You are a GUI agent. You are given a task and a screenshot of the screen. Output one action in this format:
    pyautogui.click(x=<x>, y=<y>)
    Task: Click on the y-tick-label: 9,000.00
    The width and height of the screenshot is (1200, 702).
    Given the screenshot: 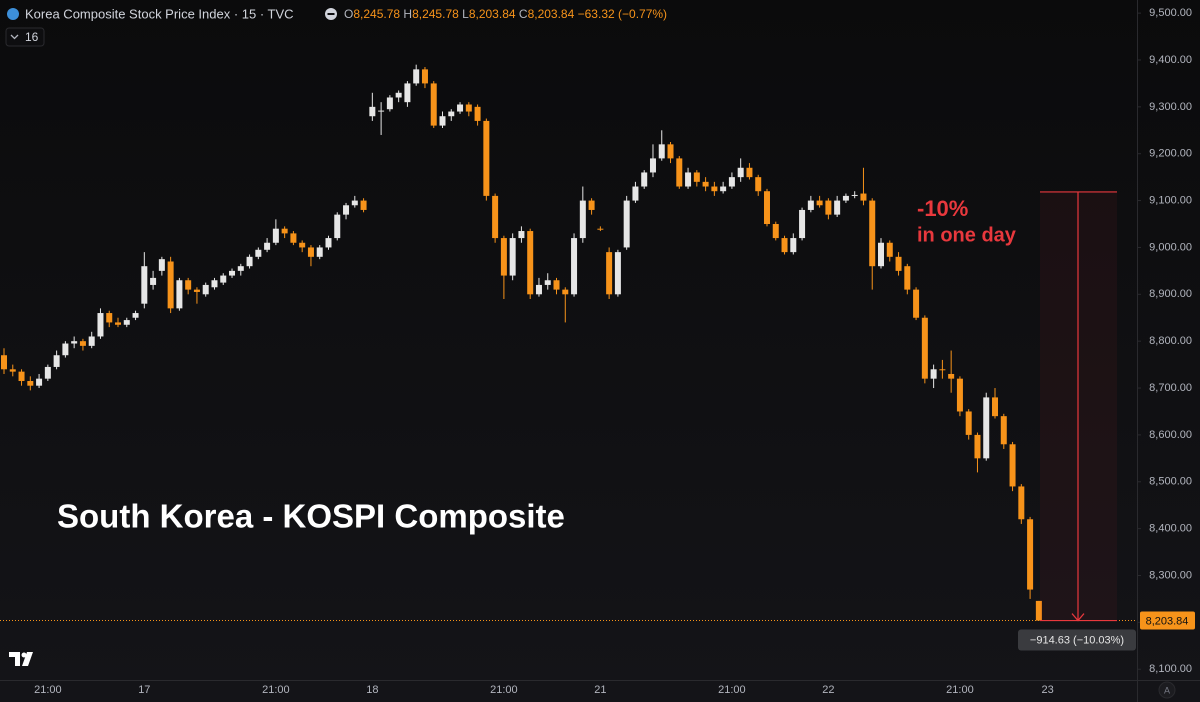 What is the action you would take?
    pyautogui.click(x=1170, y=247)
    